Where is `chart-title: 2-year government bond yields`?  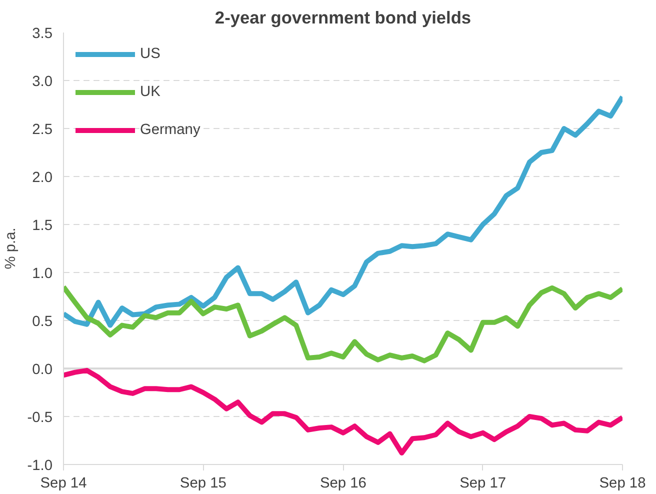 chart-title: 2-year government bond yields is located at coordinates (343, 18).